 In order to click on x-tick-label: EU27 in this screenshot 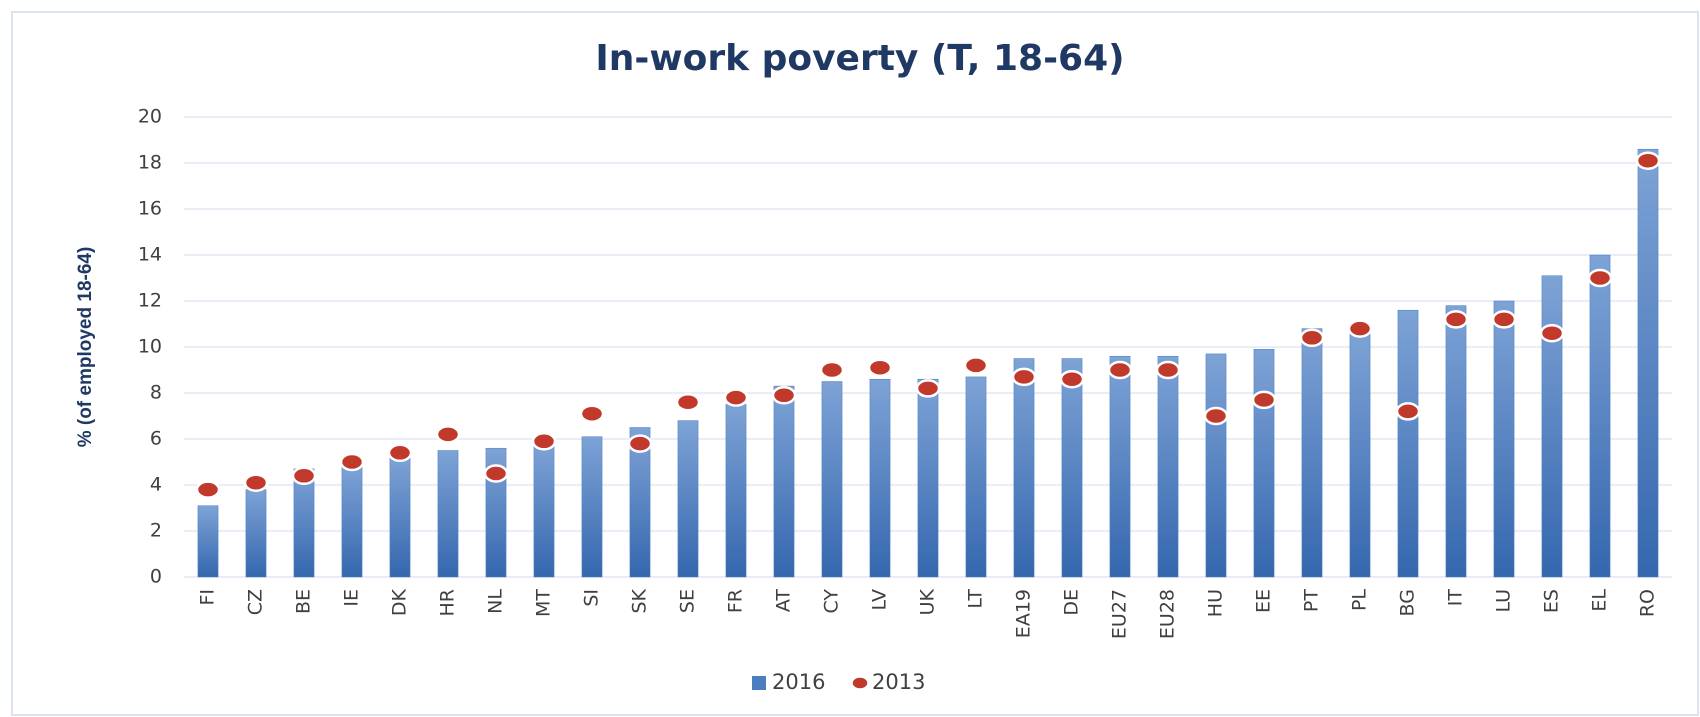, I will do `click(1120, 614)`.